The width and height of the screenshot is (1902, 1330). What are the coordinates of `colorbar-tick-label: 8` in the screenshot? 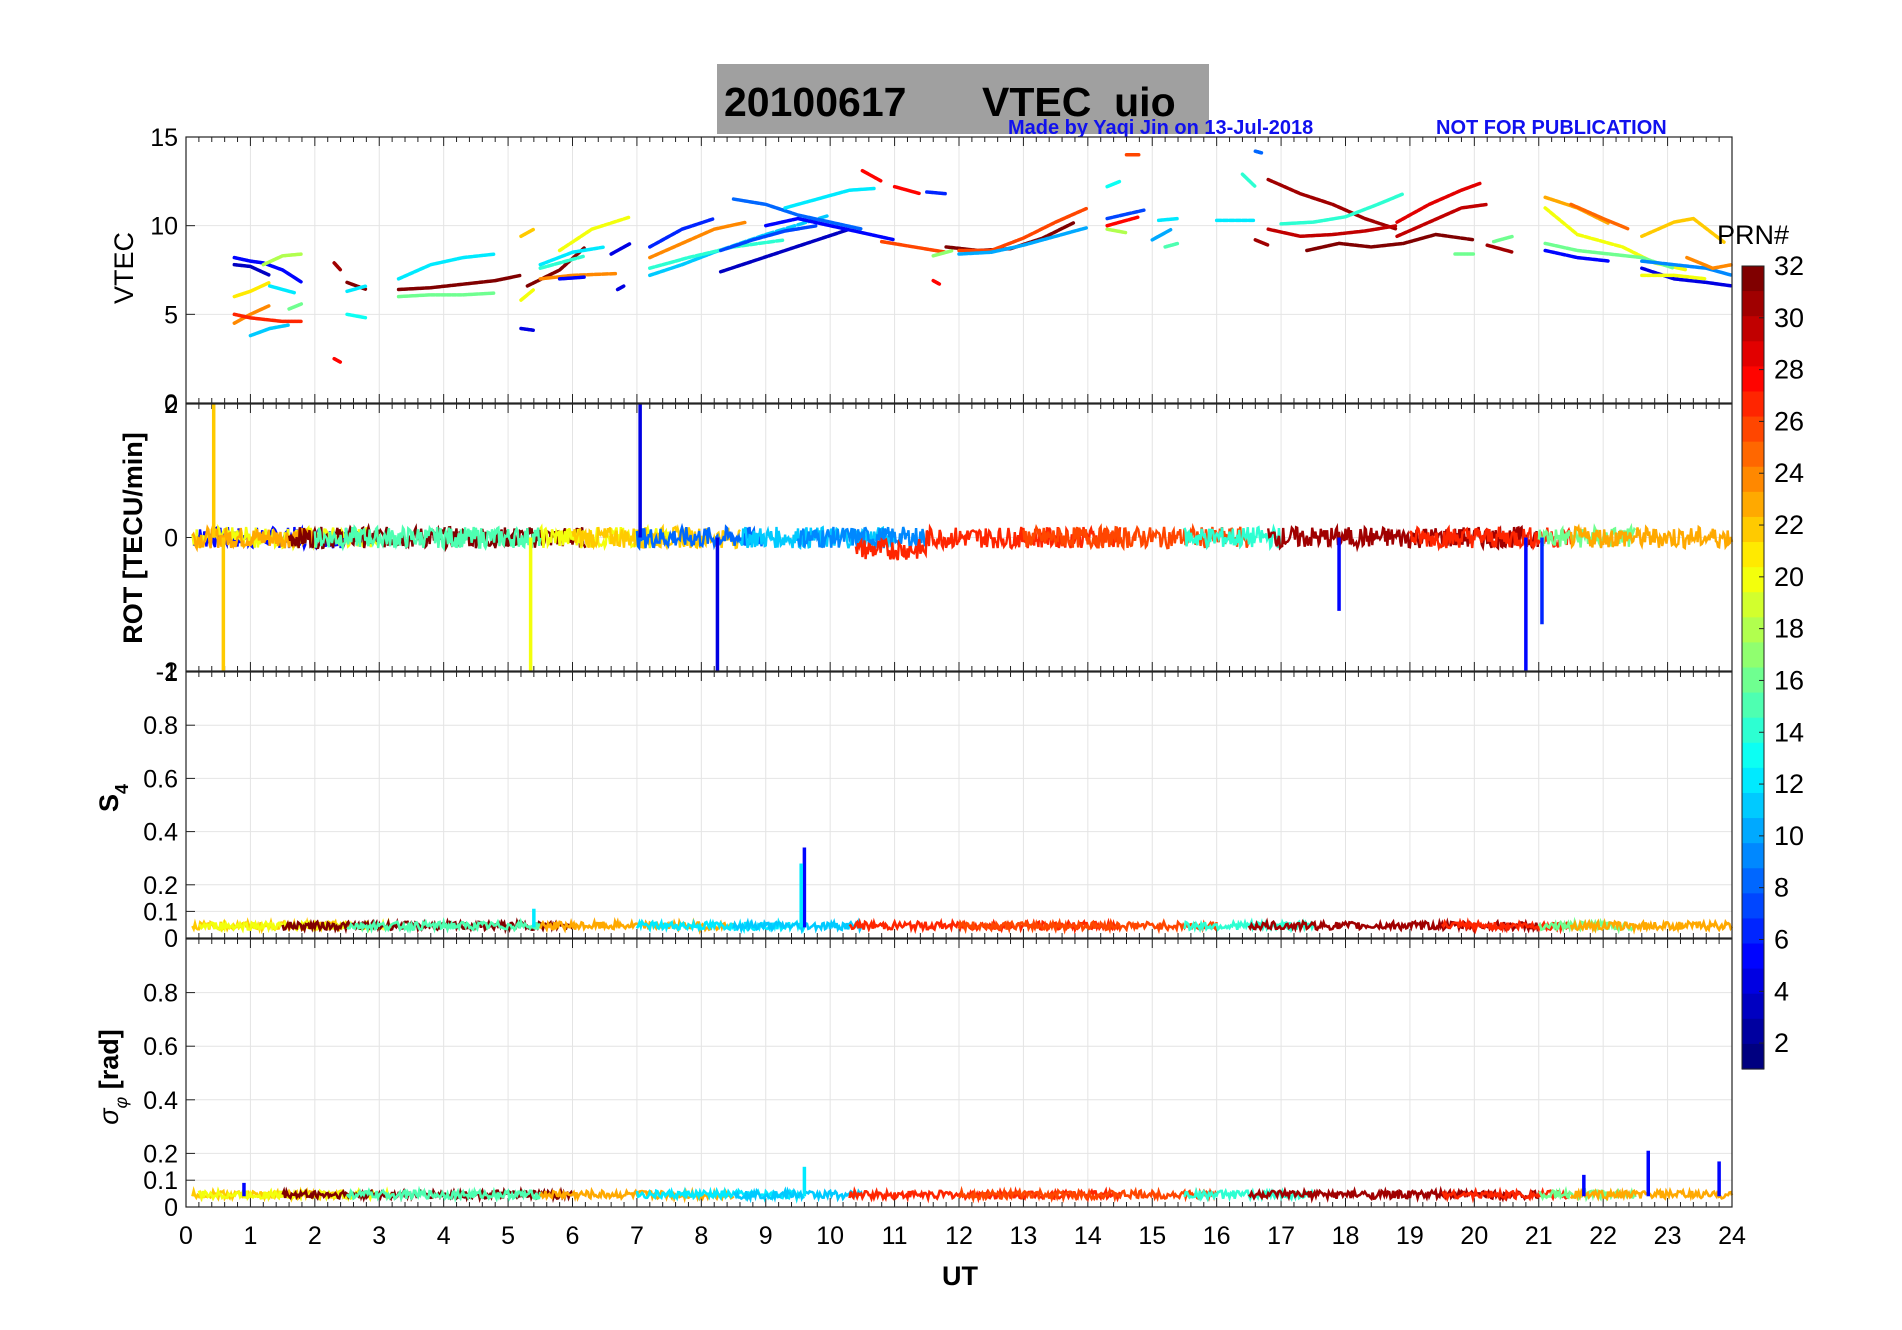 It's located at (1781, 888).